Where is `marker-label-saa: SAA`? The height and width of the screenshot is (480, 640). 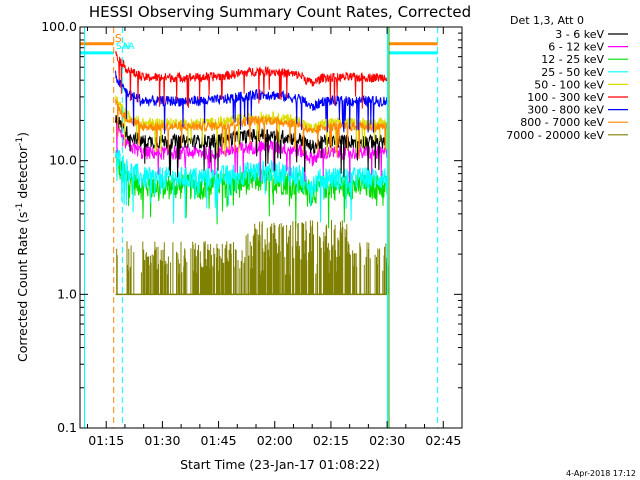 marker-label-saa: SAA is located at coordinates (125, 47).